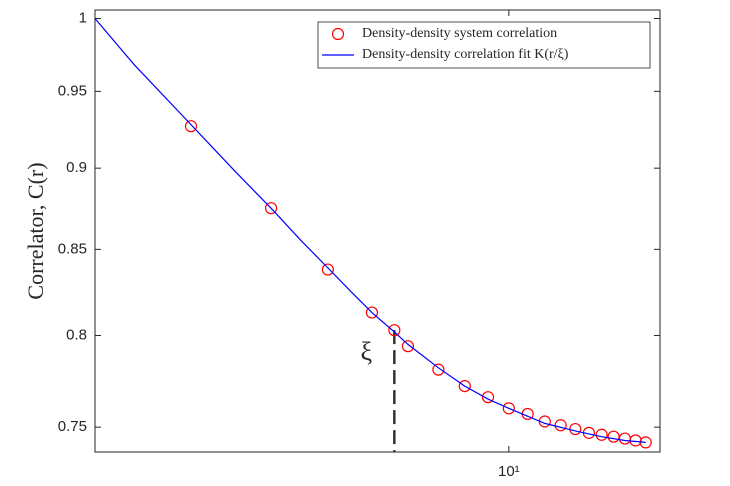  What do you see at coordinates (35, 230) in the screenshot?
I see `y-axis-label: Correlator, C(r)` at bounding box center [35, 230].